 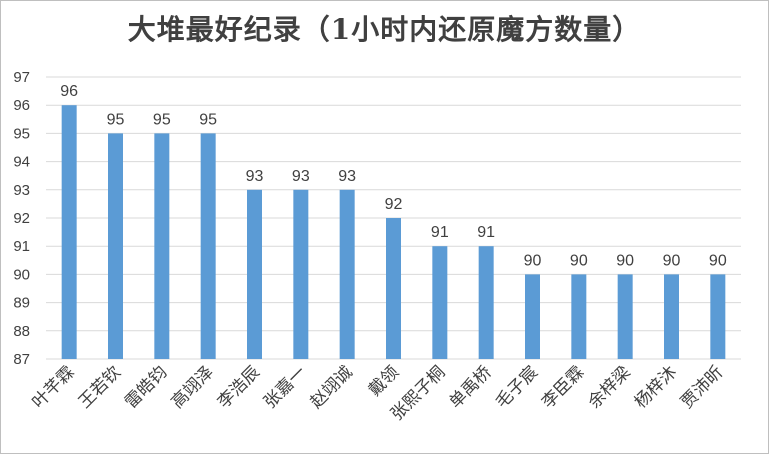 I want to click on data-label: 96, so click(x=69, y=91).